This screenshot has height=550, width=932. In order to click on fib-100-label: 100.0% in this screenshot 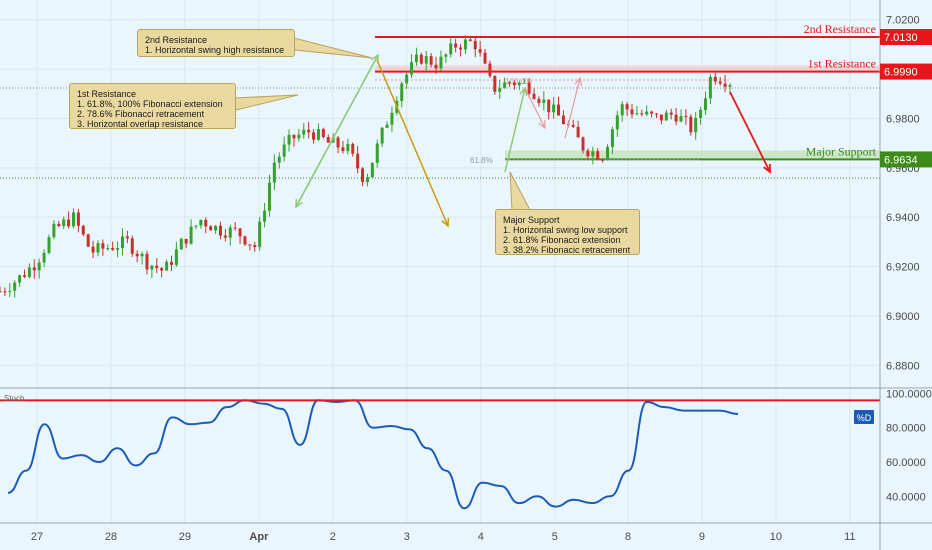, I will do `click(518, 81)`.